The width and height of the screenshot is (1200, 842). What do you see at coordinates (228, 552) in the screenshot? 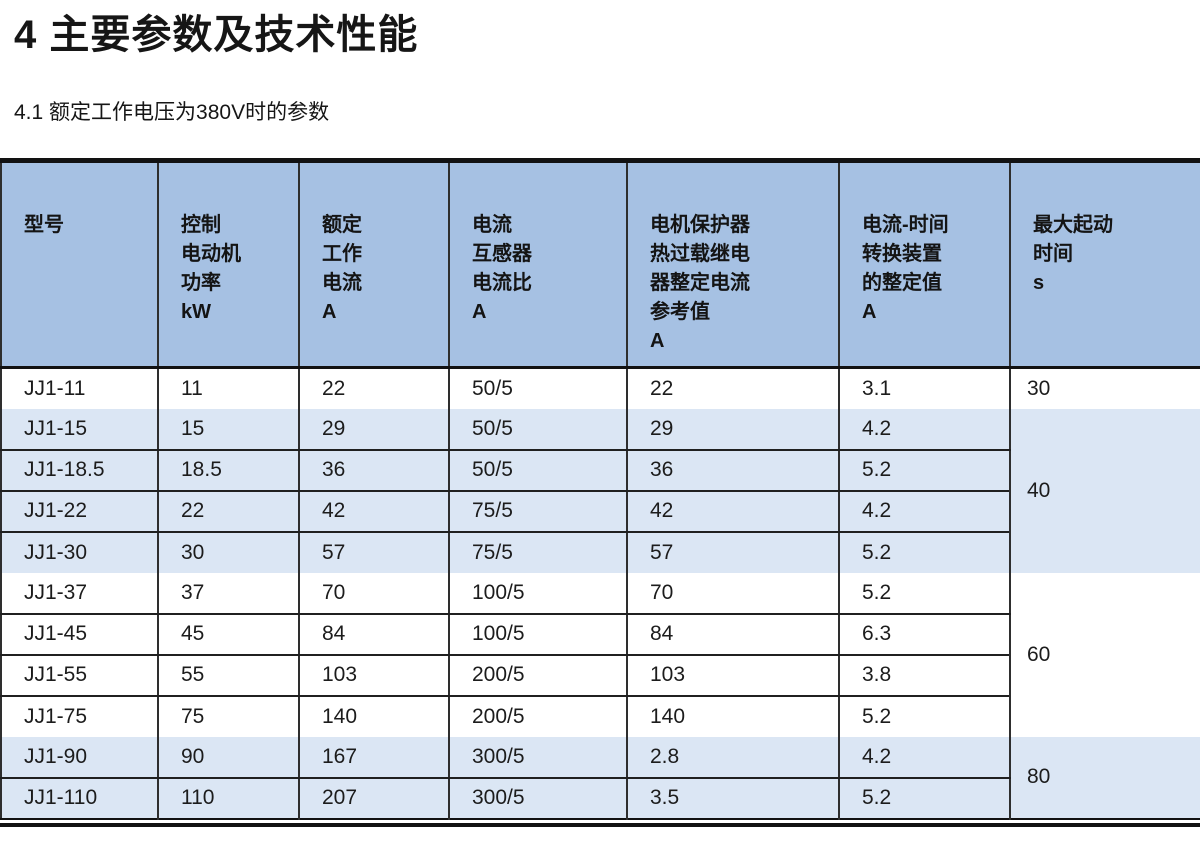
I see `cell-motor-power: 30` at bounding box center [228, 552].